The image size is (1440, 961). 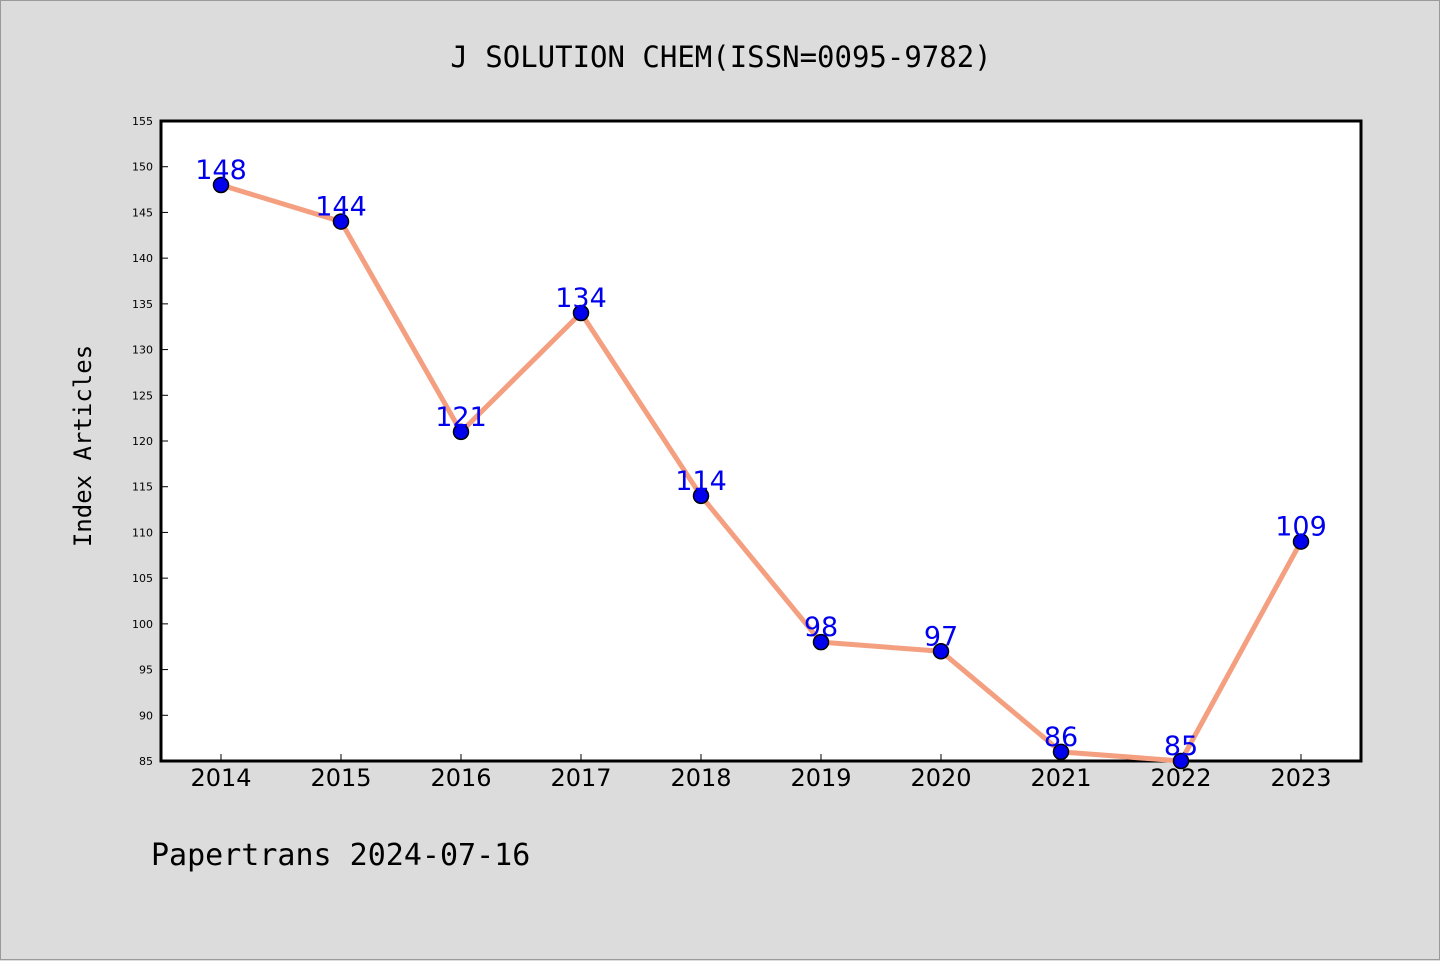 I want to click on data-label: 85, so click(x=1181, y=746).